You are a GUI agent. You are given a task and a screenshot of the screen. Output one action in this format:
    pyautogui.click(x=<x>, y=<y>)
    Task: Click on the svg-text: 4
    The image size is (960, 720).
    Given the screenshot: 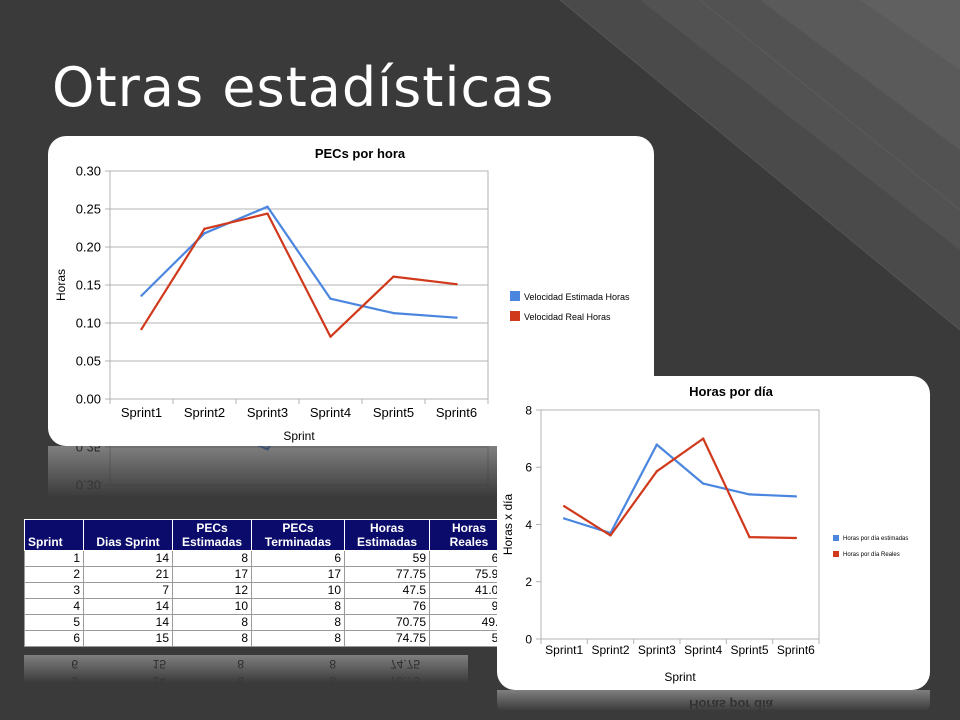 What is the action you would take?
    pyautogui.click(x=74, y=693)
    